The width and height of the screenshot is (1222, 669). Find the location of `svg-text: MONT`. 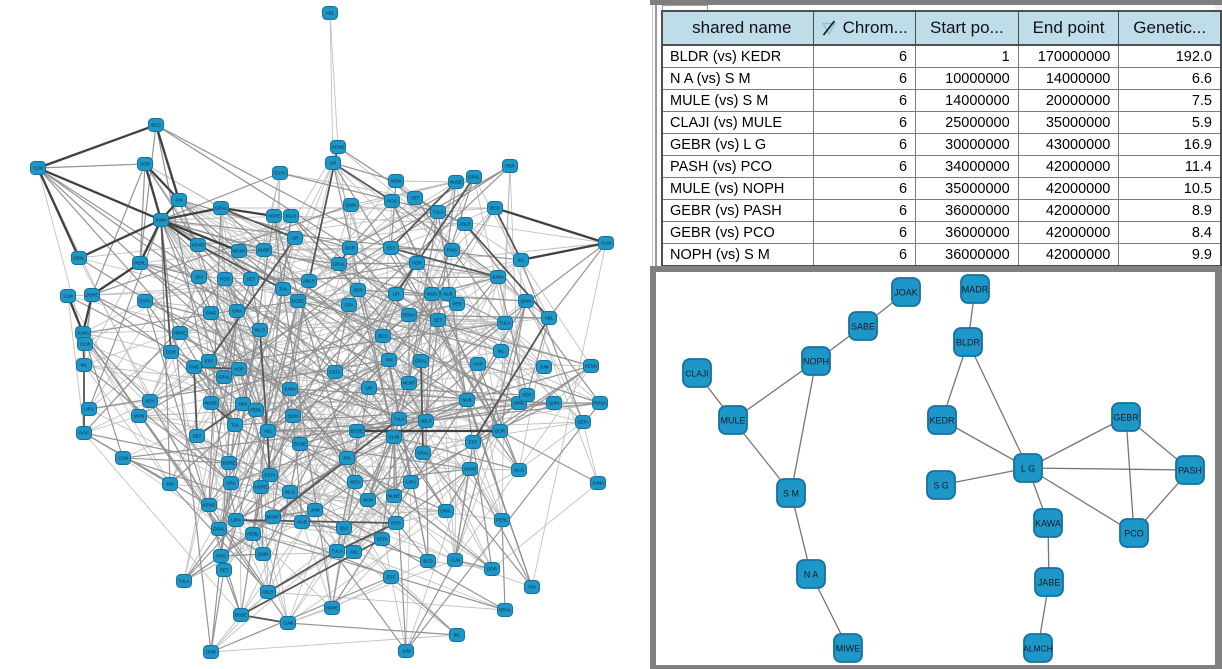

svg-text: MONT is located at coordinates (239, 251).